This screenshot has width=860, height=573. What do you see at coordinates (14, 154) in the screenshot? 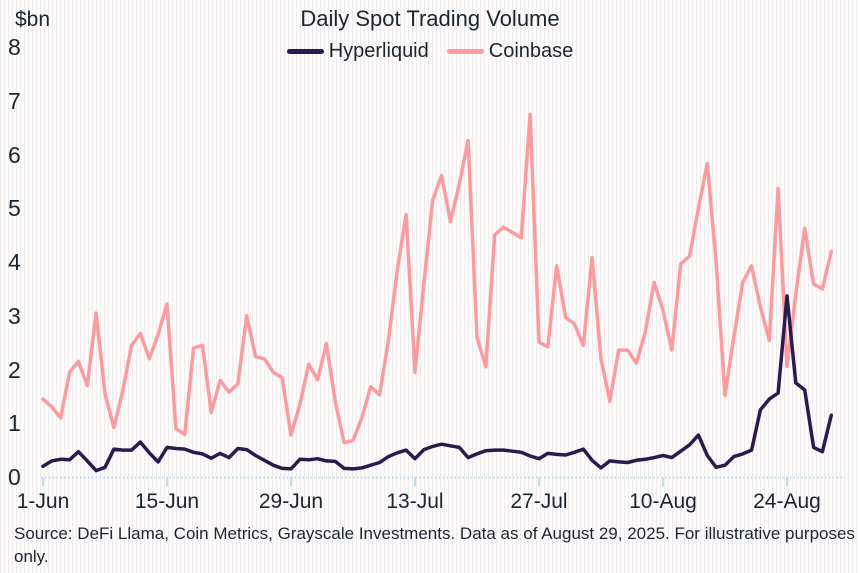
I see `y-tick-label: 6` at bounding box center [14, 154].